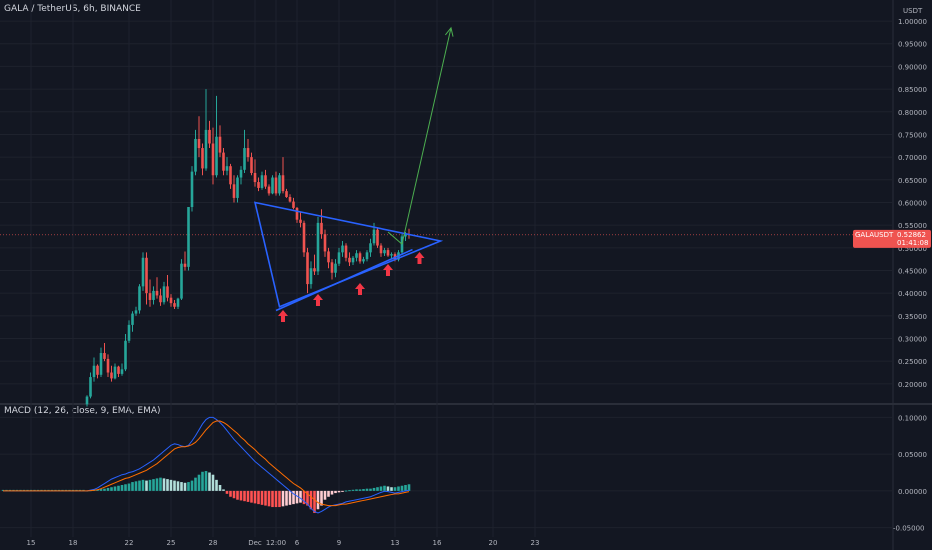 The image size is (932, 550). Describe the element at coordinates (912, 243) in the screenshot. I see `price-badge-countdown: 01:41:08` at that location.